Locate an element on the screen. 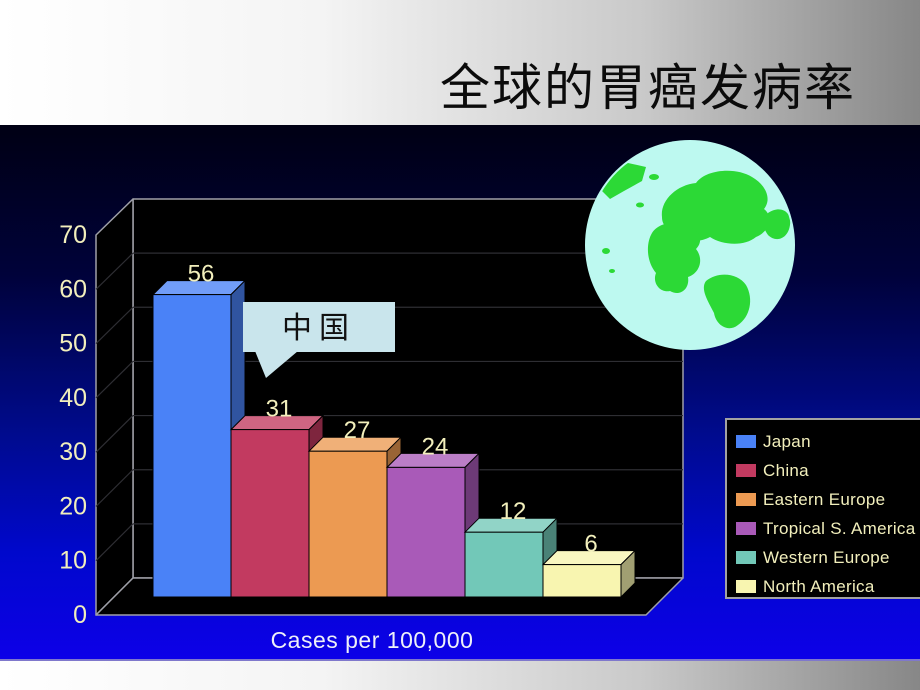 The image size is (920, 690). bar-value-label: 31 is located at coordinates (279, 409).